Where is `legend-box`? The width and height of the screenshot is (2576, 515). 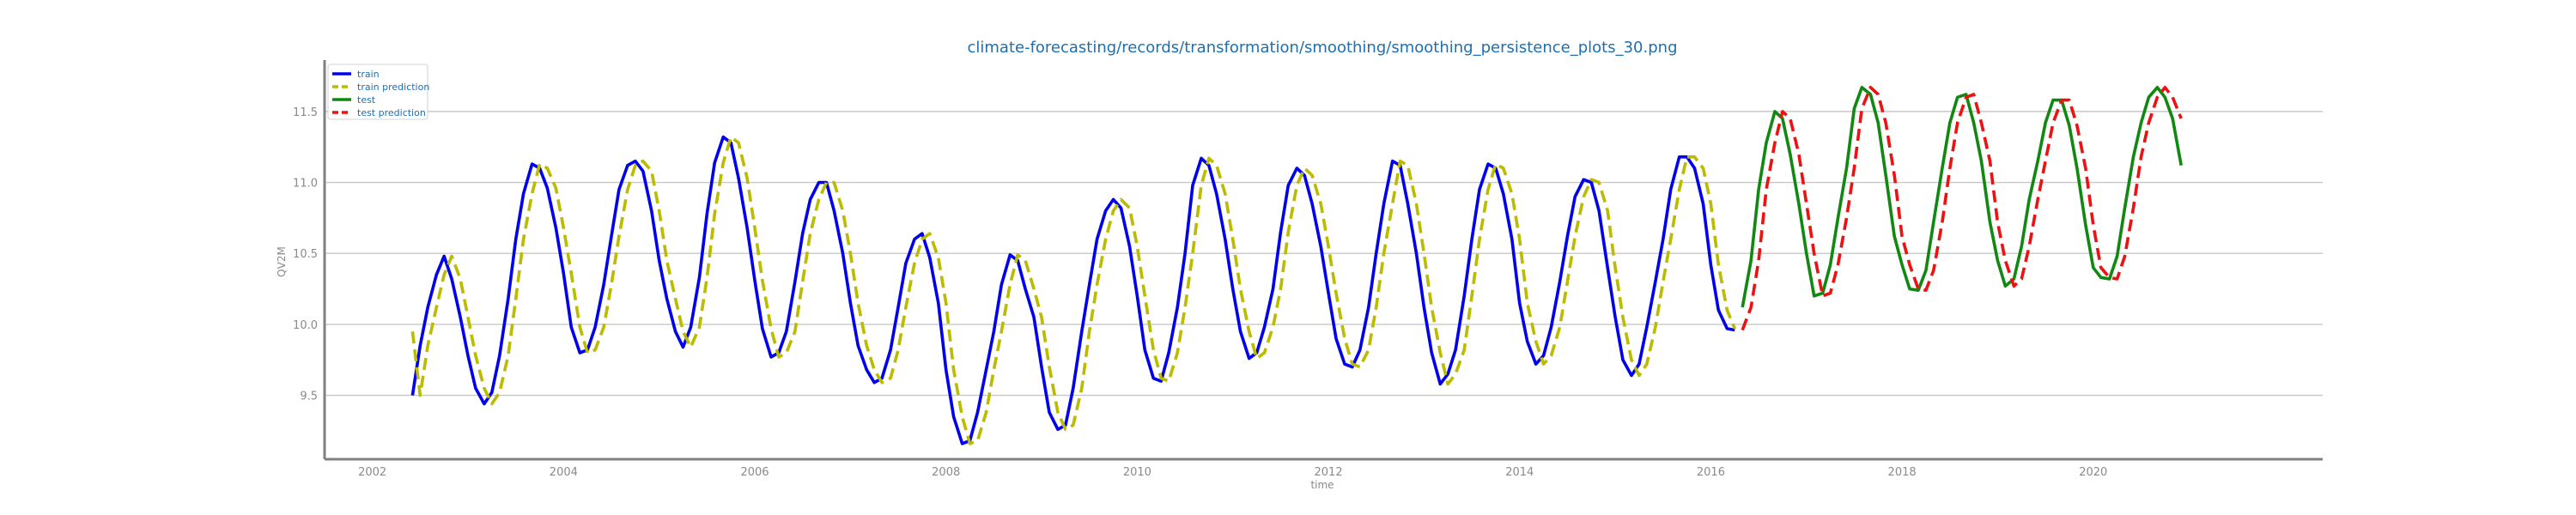
legend-box is located at coordinates (377, 92).